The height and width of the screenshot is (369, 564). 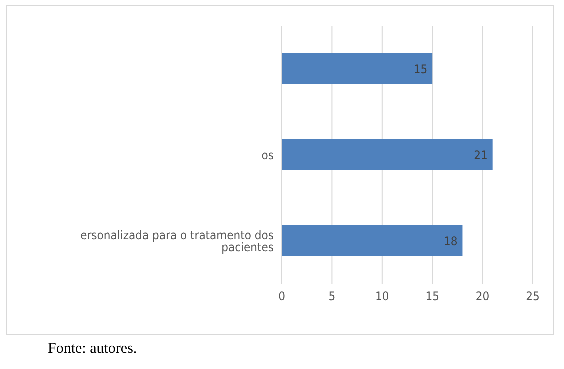 I want to click on x-tick-label: 5, so click(x=332, y=297).